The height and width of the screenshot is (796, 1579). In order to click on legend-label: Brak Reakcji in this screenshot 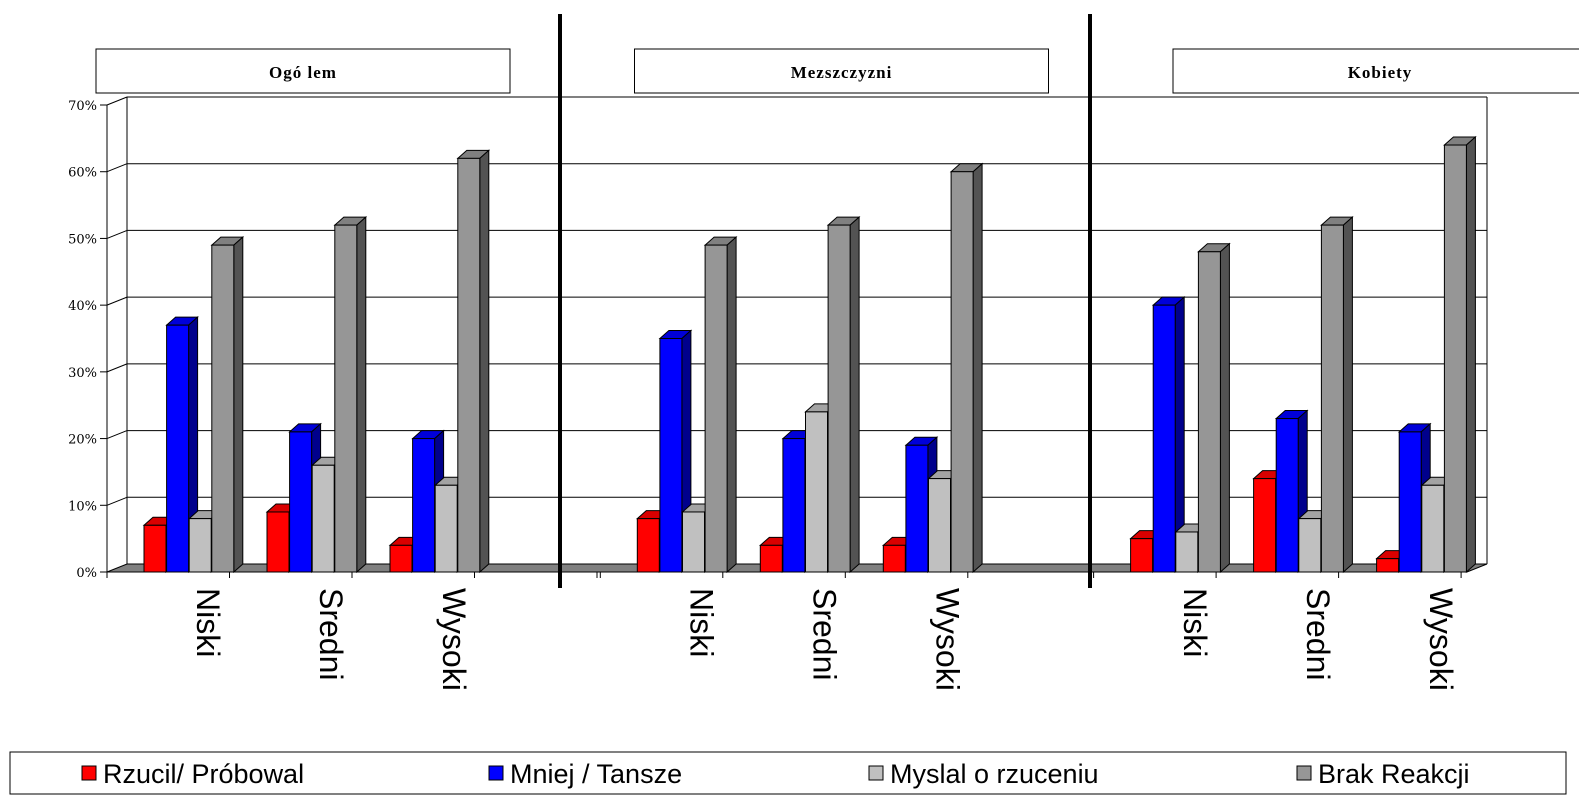, I will do `click(1394, 774)`.